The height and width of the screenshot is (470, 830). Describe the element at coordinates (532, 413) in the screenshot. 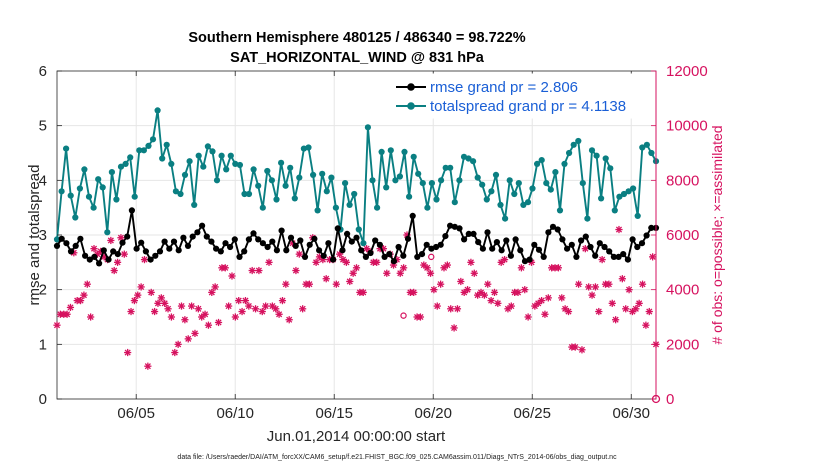

I see `x-tick-label: 06/25` at that location.